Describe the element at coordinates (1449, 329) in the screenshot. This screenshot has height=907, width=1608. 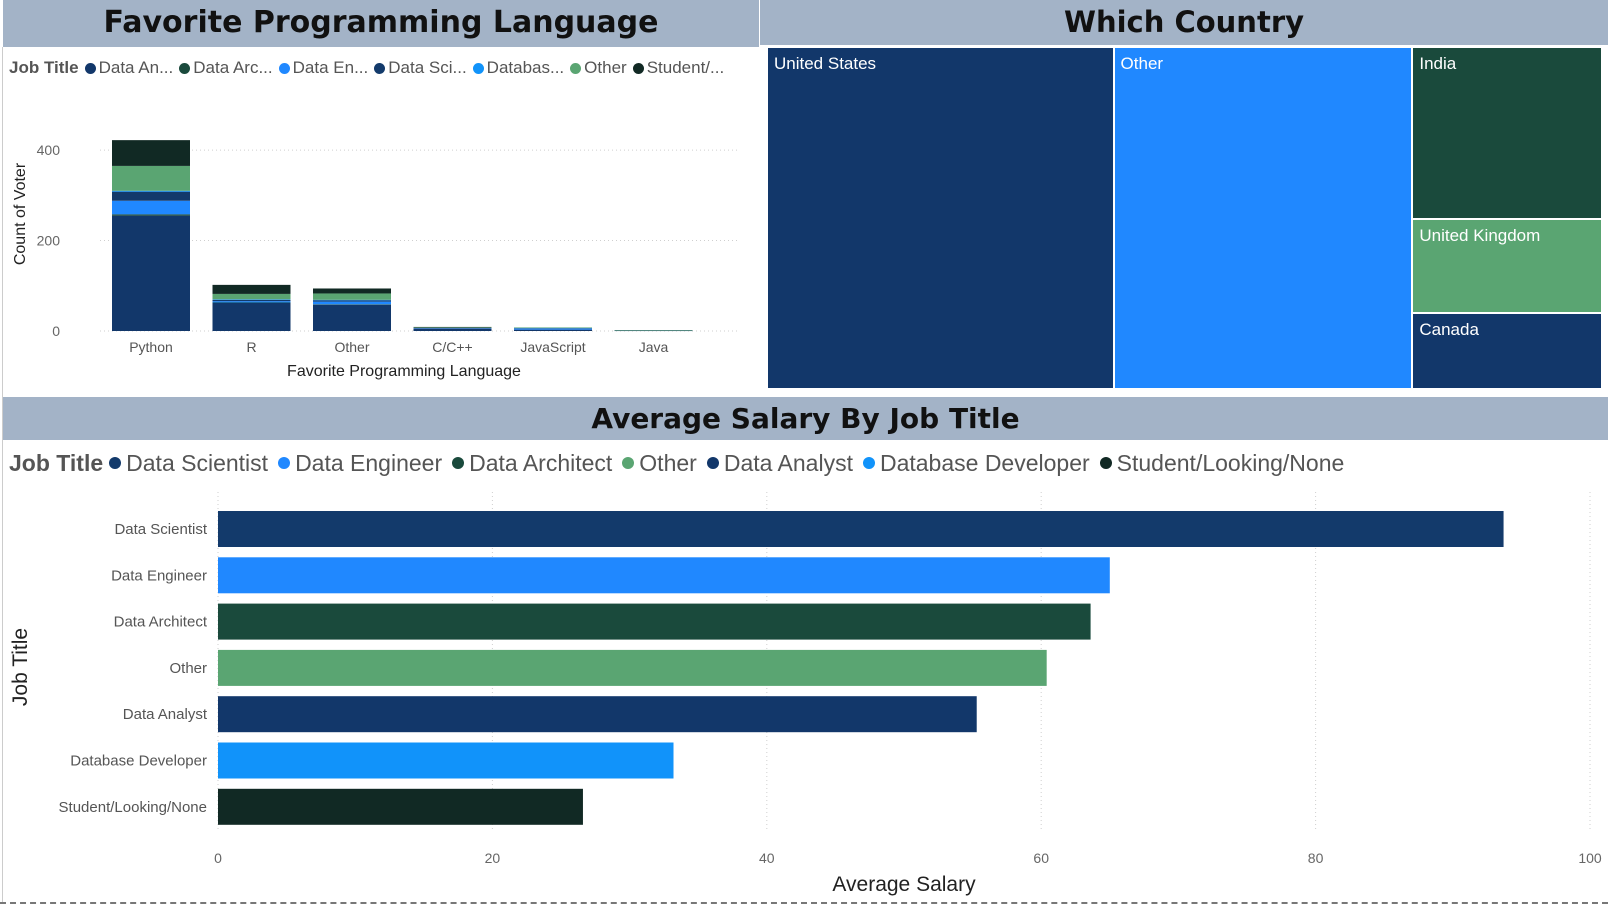
I see `treemap-tile-label: Canada` at that location.